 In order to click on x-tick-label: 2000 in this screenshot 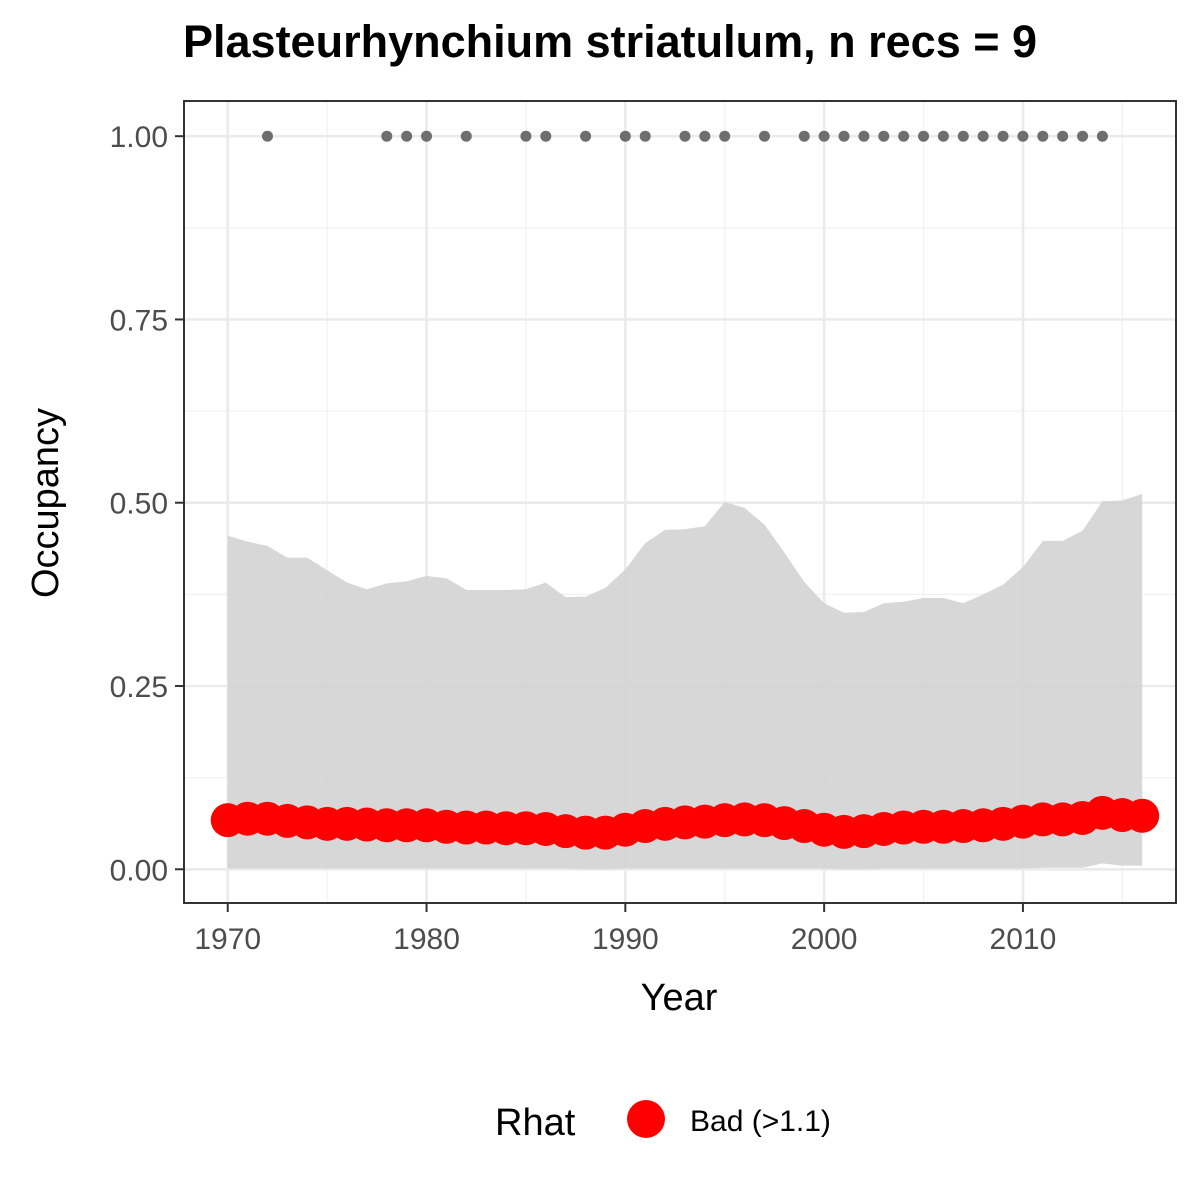, I will do `click(824, 939)`.